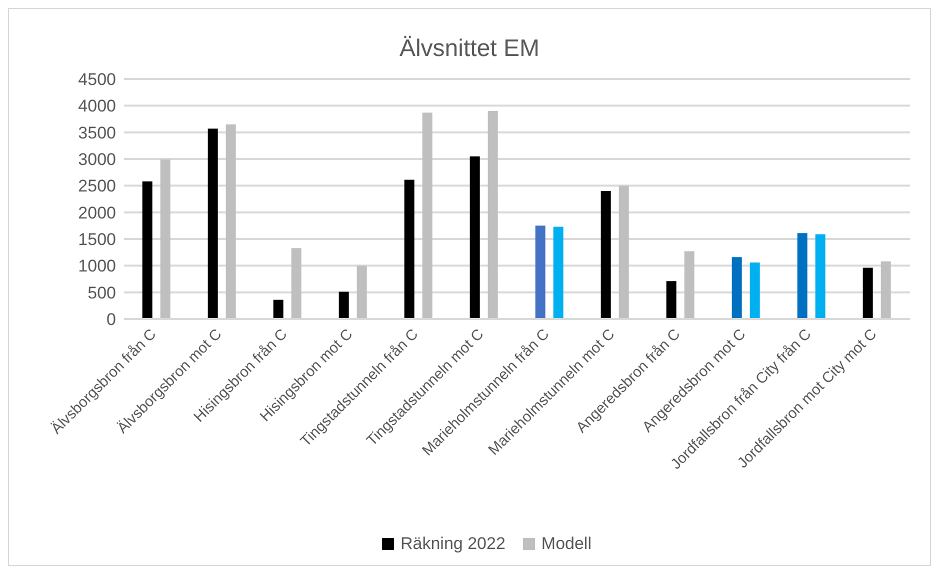 The width and height of the screenshot is (939, 574). Describe the element at coordinates (97, 266) in the screenshot. I see `y-tick-label: 1000` at that location.